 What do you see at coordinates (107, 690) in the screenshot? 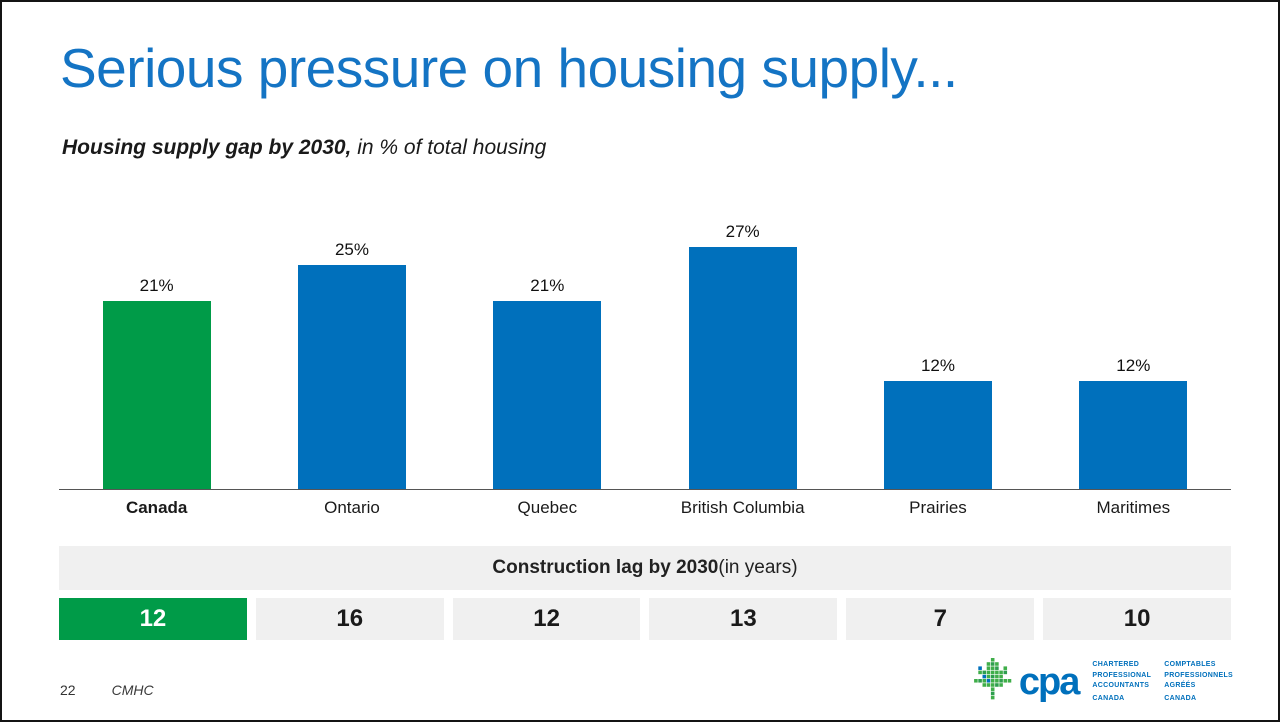
I see `slide-footer: 22 CMHC` at bounding box center [107, 690].